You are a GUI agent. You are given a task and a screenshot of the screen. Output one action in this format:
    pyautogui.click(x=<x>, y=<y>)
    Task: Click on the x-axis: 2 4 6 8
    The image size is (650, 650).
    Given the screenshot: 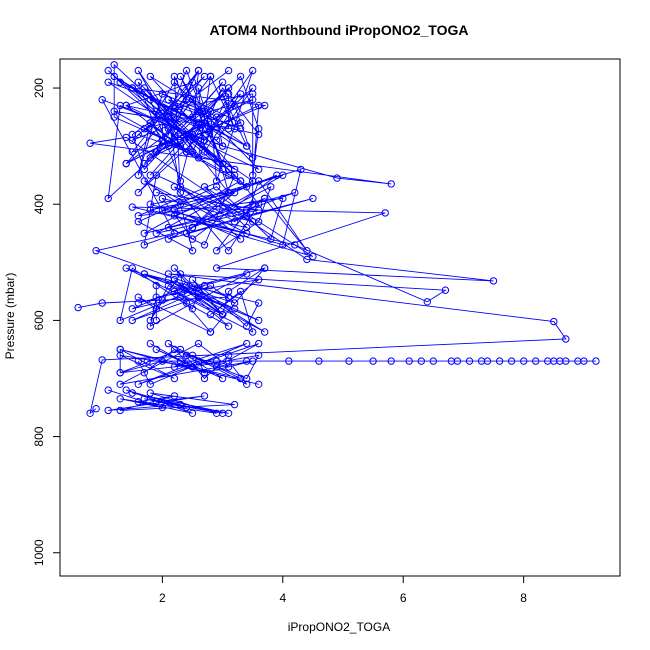 What is the action you would take?
    pyautogui.click(x=343, y=590)
    